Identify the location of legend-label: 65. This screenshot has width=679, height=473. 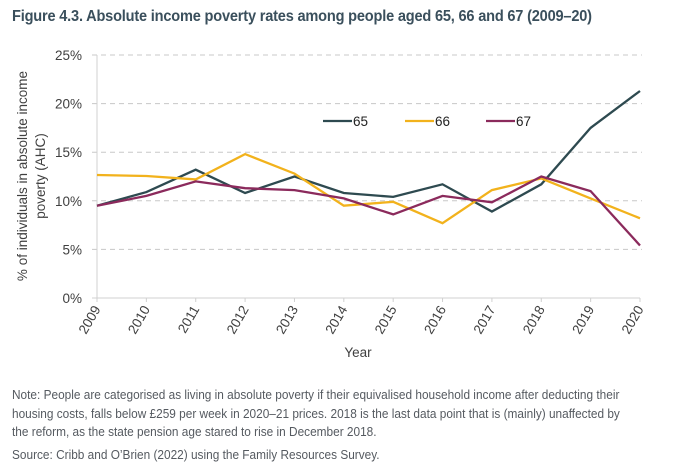
(360, 121).